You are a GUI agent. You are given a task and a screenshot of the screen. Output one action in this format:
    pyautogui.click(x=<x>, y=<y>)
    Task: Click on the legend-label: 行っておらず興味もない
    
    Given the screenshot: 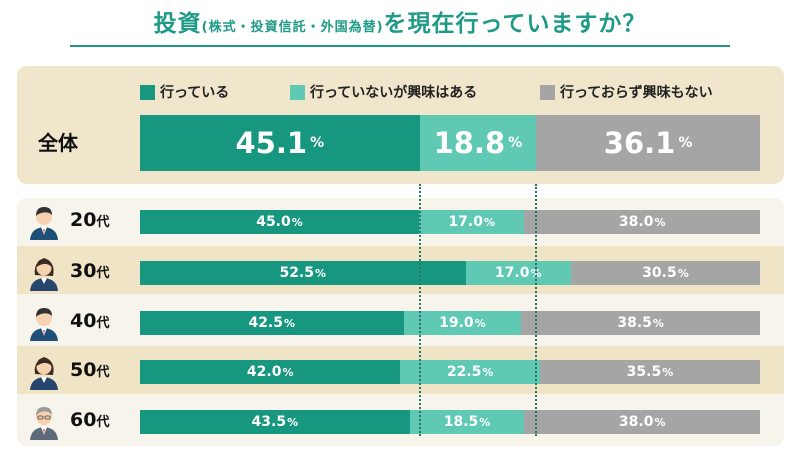 What is the action you would take?
    pyautogui.click(x=636, y=93)
    